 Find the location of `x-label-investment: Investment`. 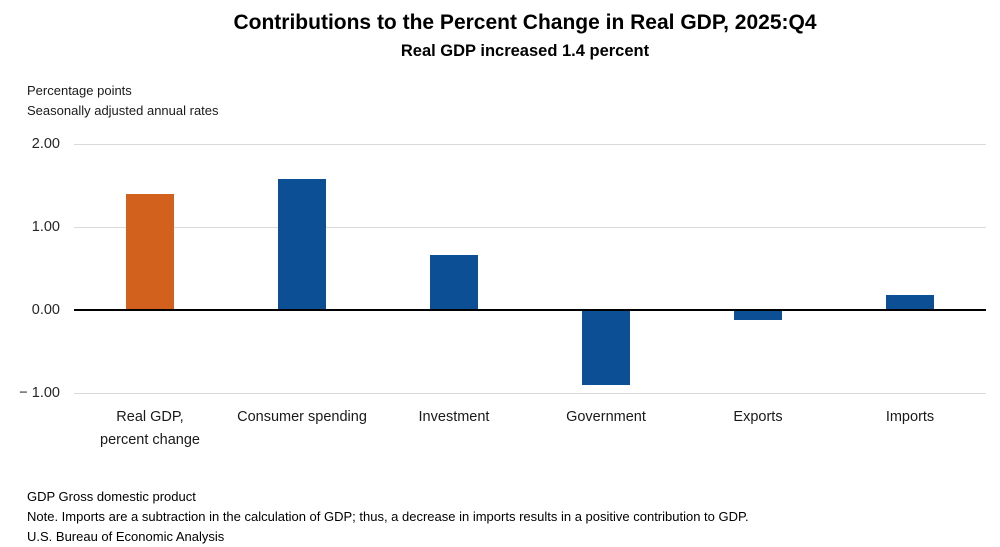

x-label-investment: Investment is located at coordinates (454, 417).